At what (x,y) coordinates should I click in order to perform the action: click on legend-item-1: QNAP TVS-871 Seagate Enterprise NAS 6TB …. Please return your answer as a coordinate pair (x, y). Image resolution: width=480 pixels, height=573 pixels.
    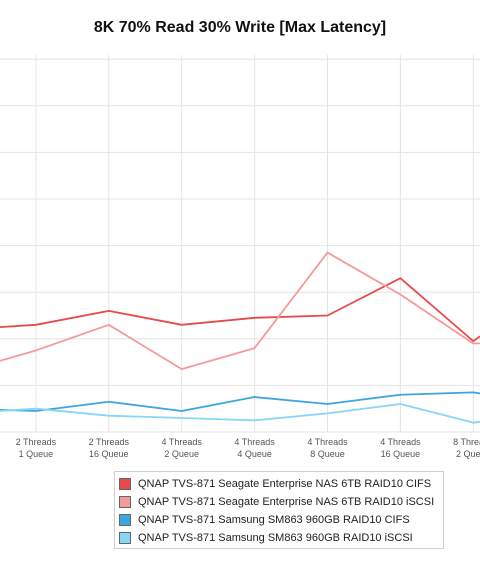
    Looking at the image, I should click on (276, 502).